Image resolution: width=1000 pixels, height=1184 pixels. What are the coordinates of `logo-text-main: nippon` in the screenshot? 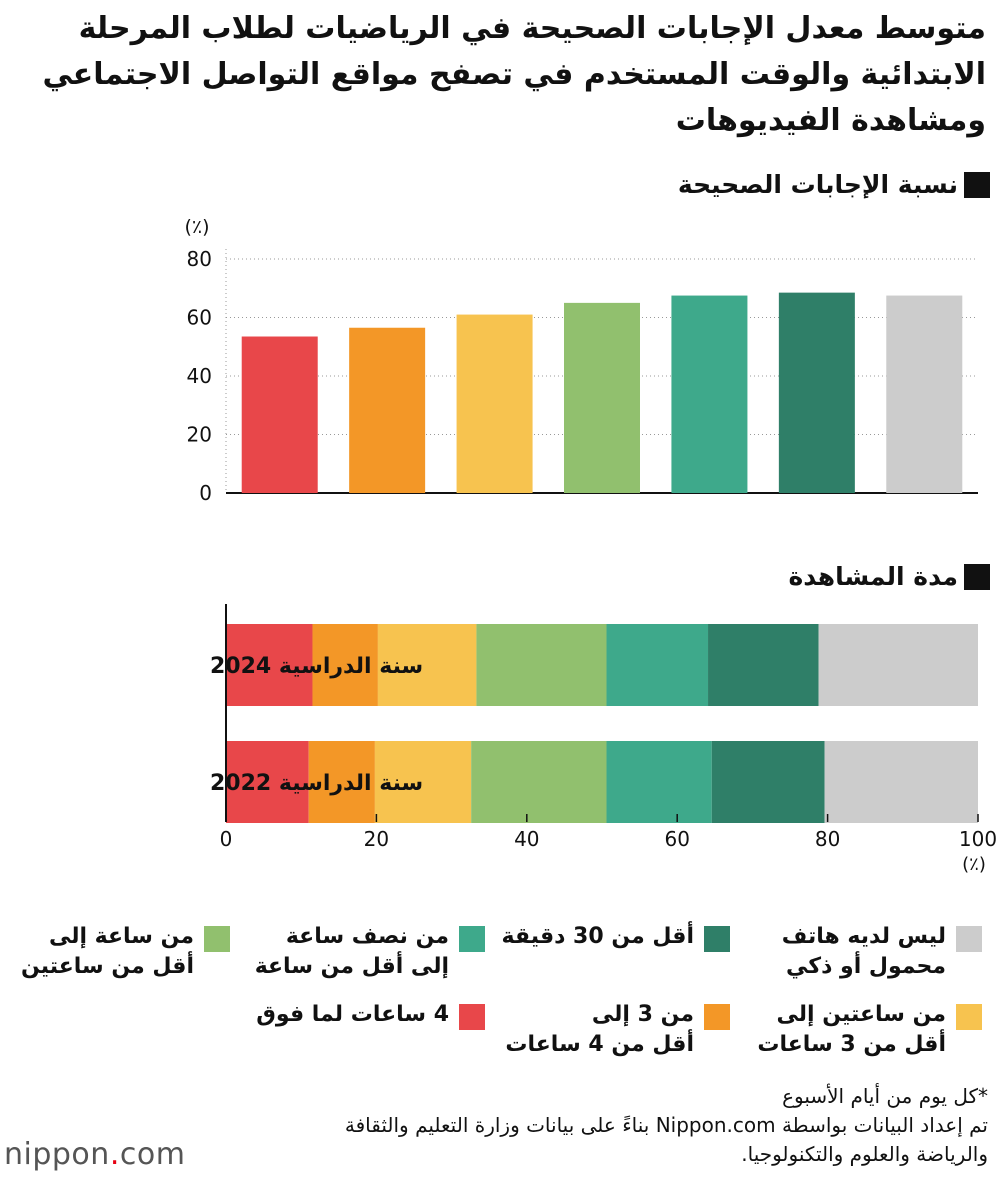 It's located at (57, 1154).